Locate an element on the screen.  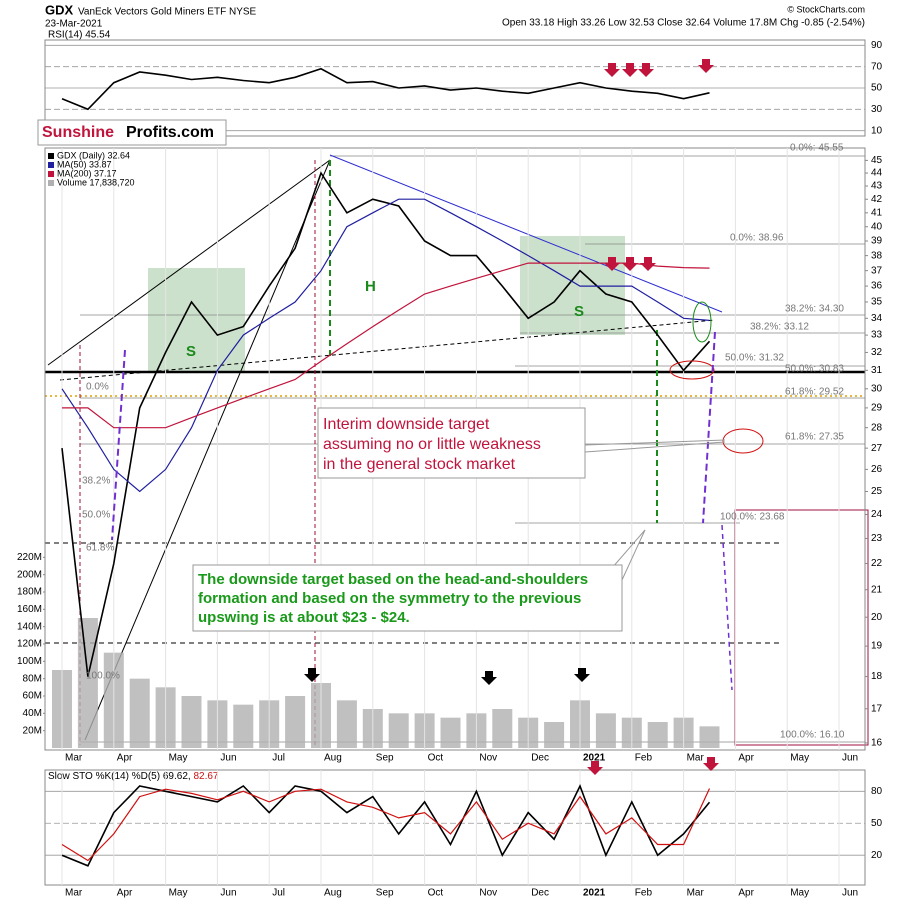
sto-title: Slow STO %K(14) %D(5) 69.62, 82.67 is located at coordinates (133, 776).